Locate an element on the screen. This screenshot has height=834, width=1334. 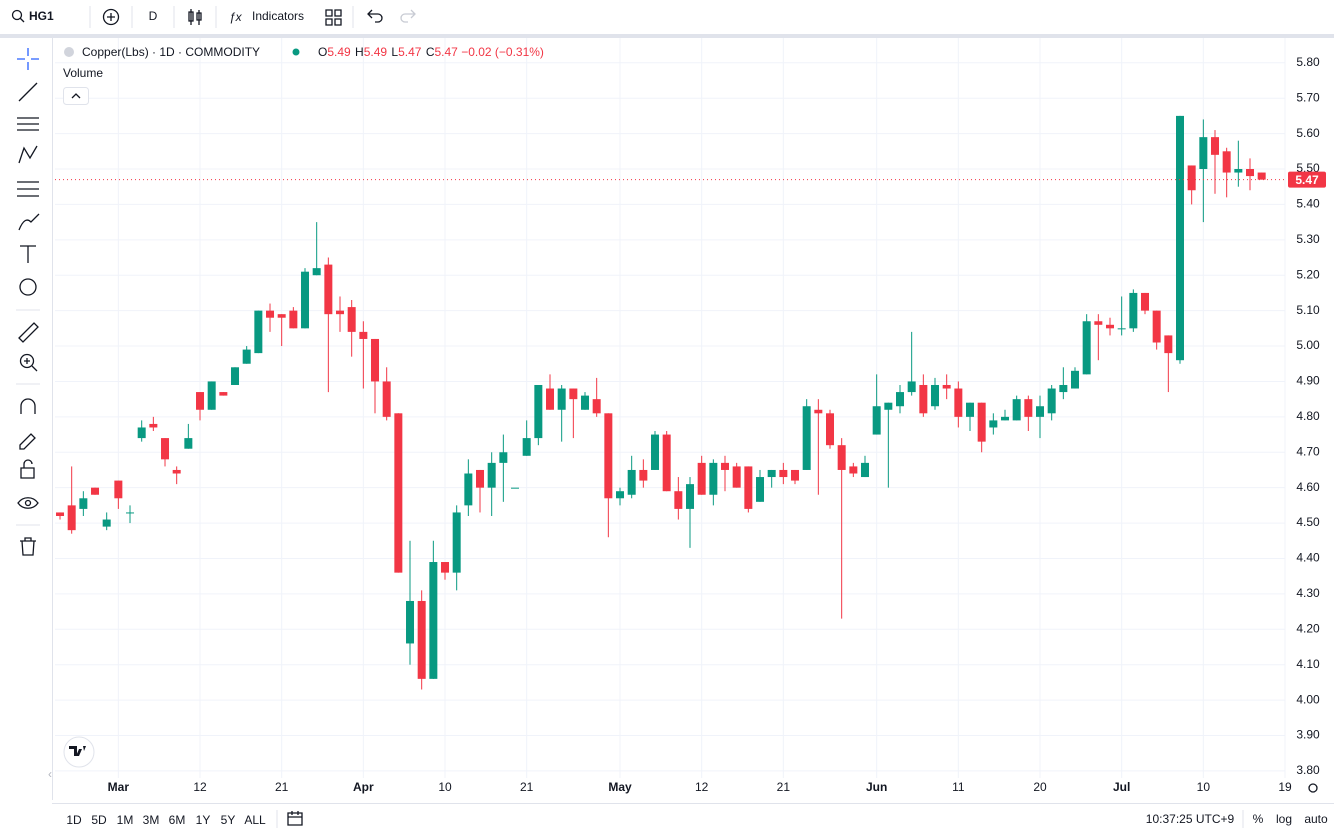
indicator-label: Volume is located at coordinates (83, 73).